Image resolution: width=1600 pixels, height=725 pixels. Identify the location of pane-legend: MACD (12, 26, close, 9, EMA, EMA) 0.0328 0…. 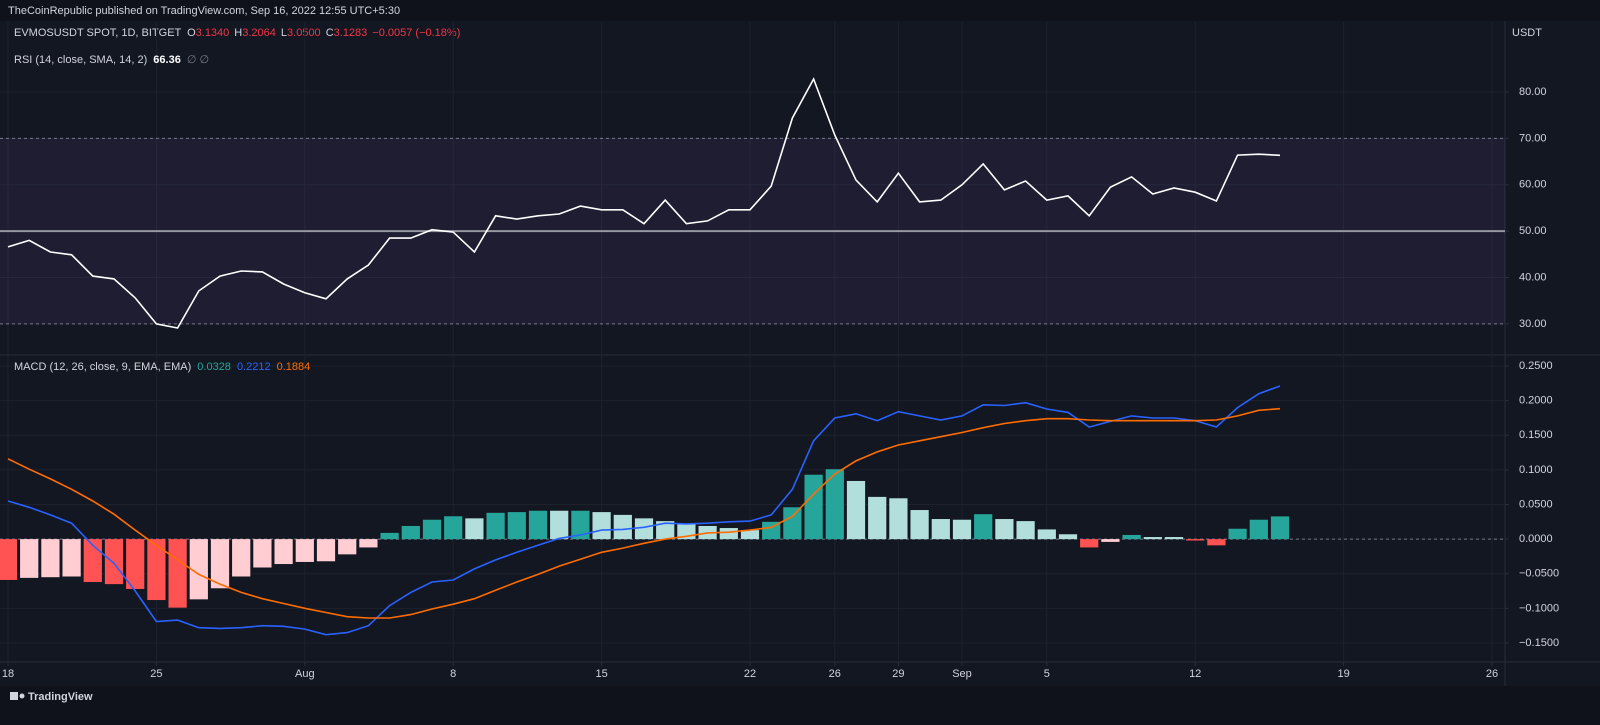
(162, 367).